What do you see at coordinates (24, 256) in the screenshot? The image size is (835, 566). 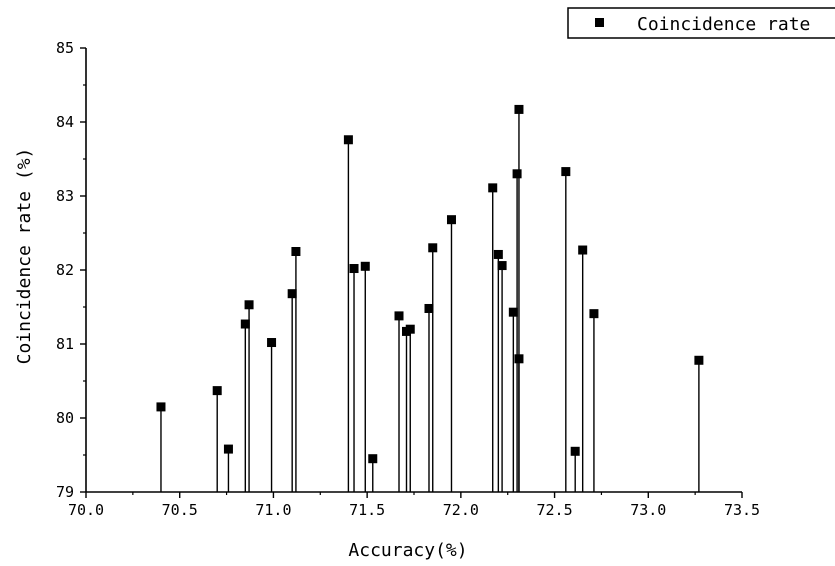 I see `y-axis-title: Coincidence rate (%)` at bounding box center [24, 256].